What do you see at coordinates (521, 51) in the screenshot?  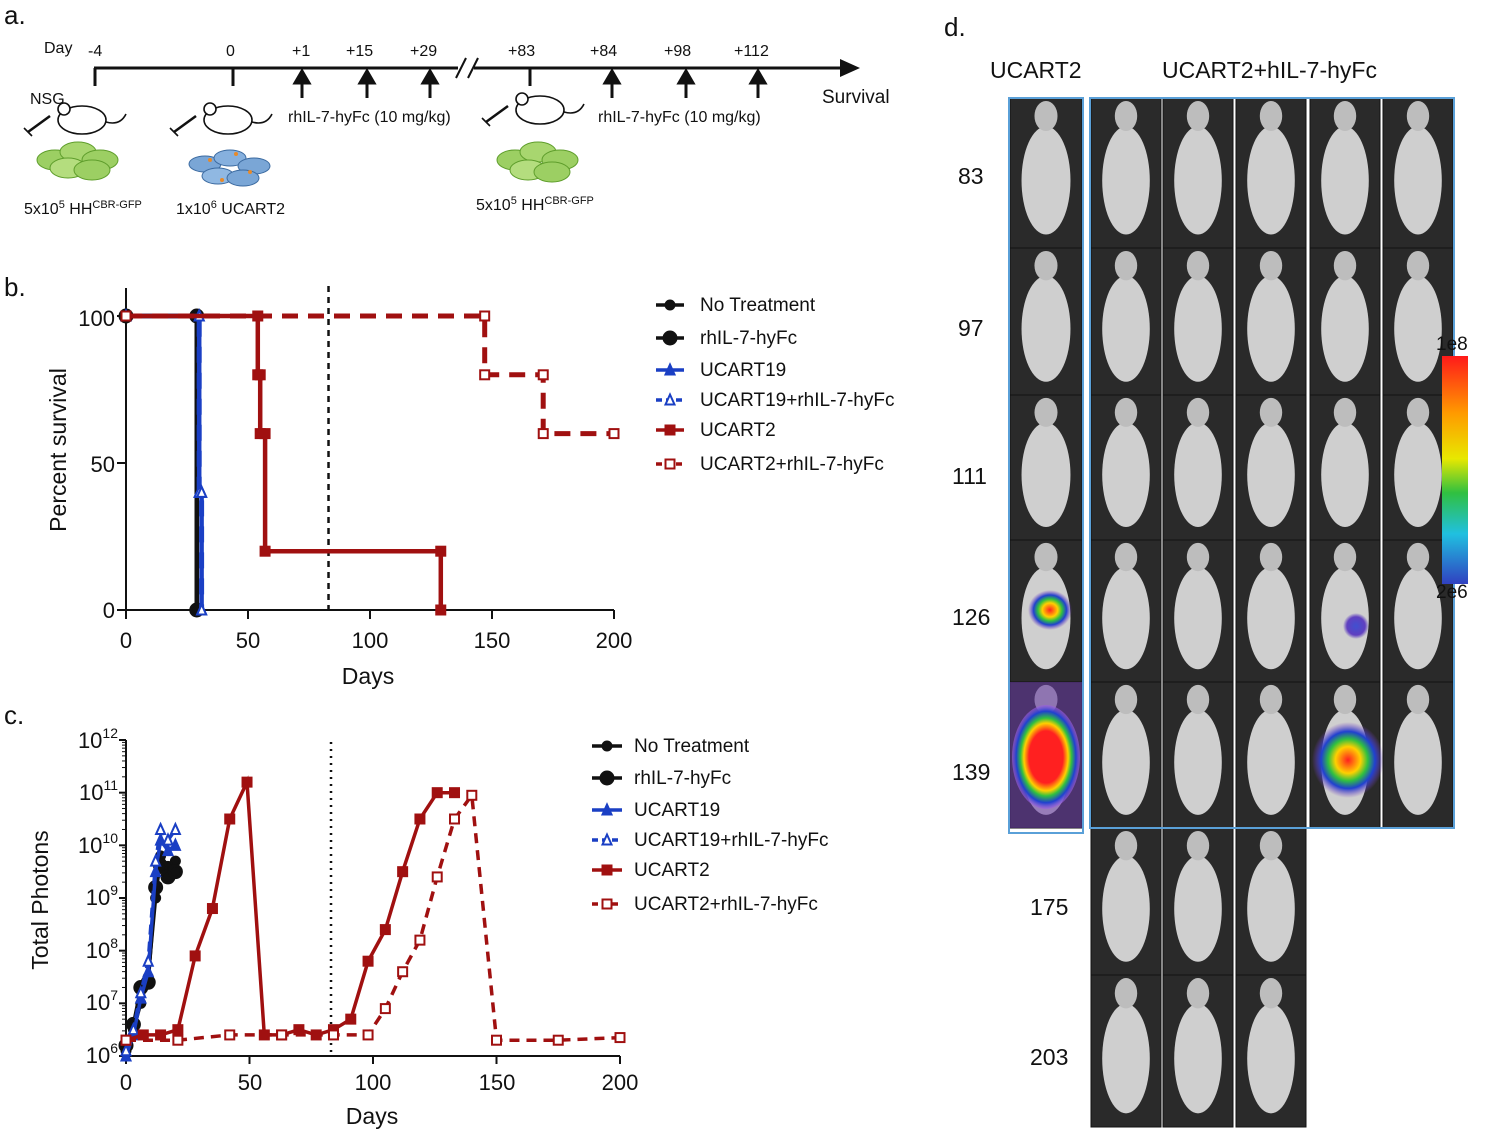 I see `day-tick-label: +83` at bounding box center [521, 51].